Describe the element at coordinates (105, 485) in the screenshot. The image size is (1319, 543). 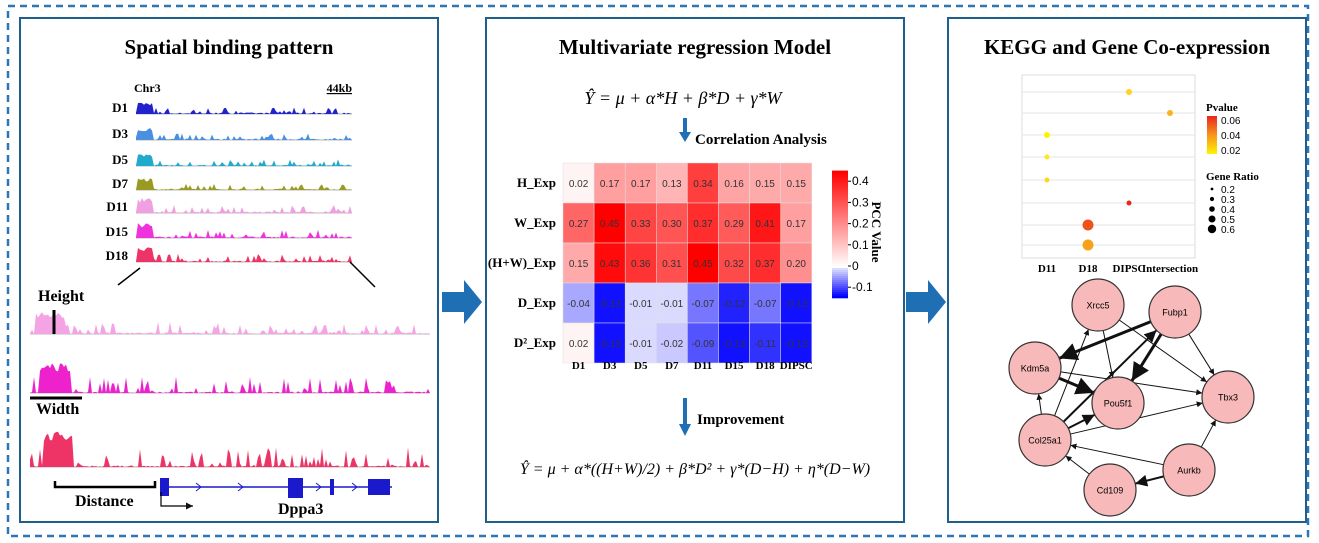
I see `distance-bracket` at that location.